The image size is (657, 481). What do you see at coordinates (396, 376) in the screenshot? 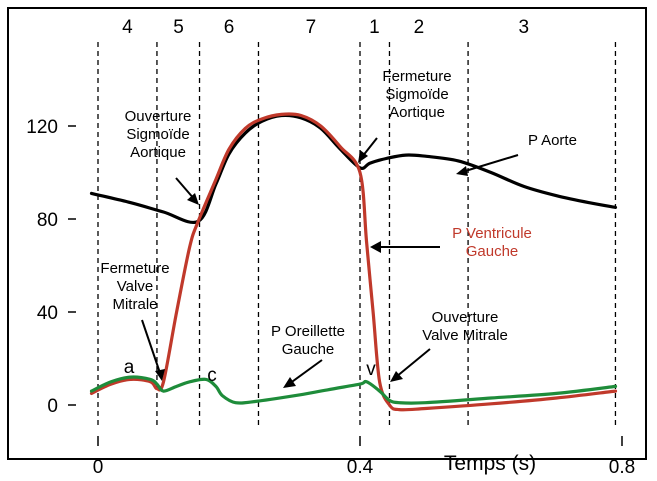
I see `arrowhead-mitrale-open` at bounding box center [396, 376].